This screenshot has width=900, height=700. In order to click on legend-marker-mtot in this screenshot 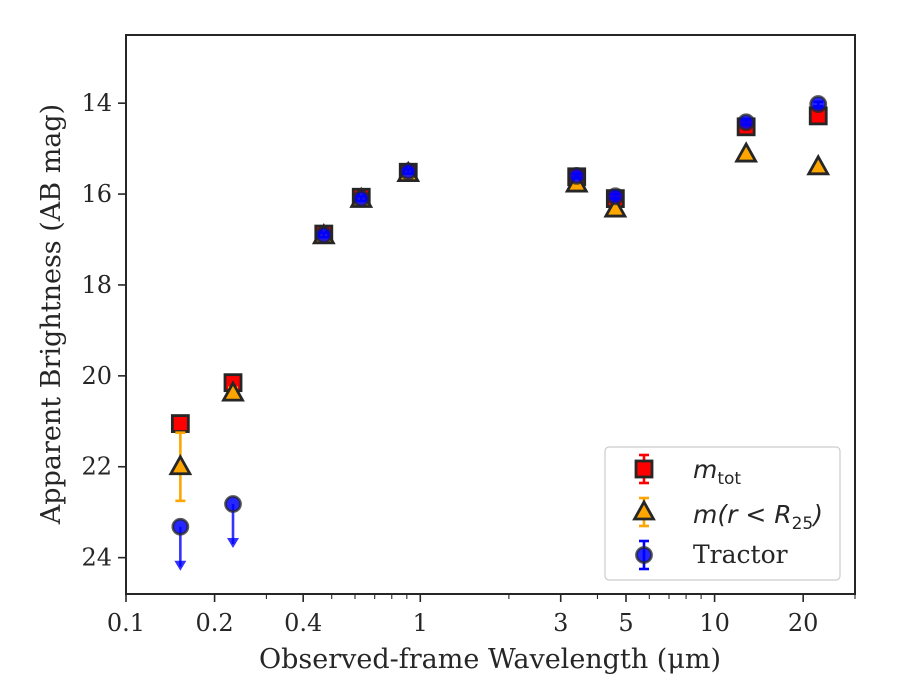, I will do `click(644, 469)`.